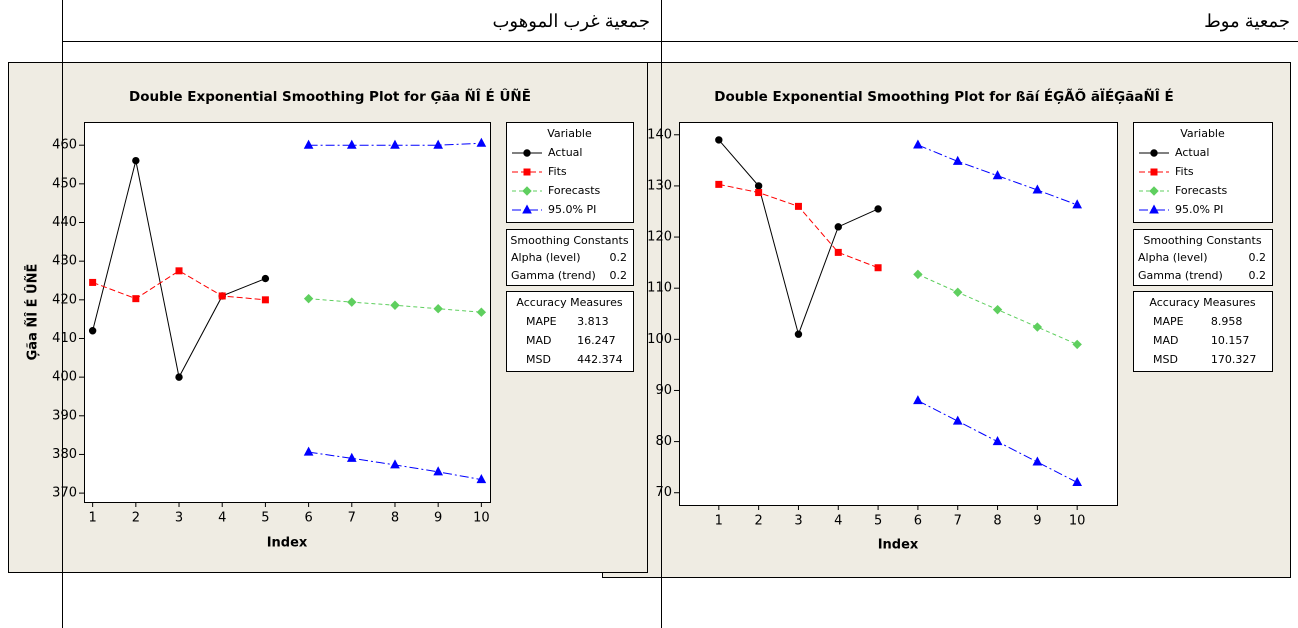  Describe the element at coordinates (571, 21) in the screenshot. I see `cell-header: جمعية غرب الموهوب` at that location.